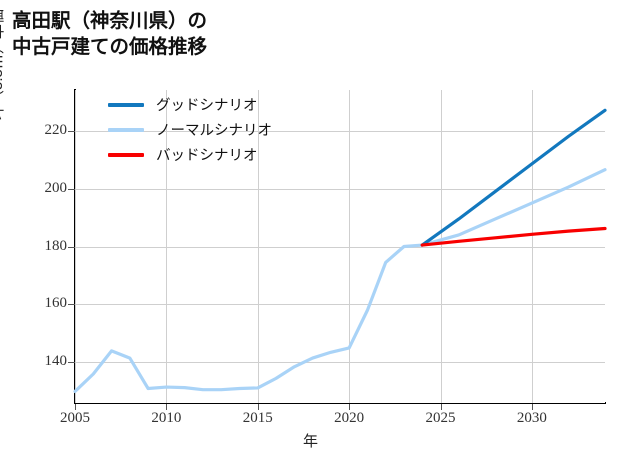 The image size is (621, 465). Describe the element at coordinates (257, 418) in the screenshot. I see `x-tick-label: 2015` at that location.